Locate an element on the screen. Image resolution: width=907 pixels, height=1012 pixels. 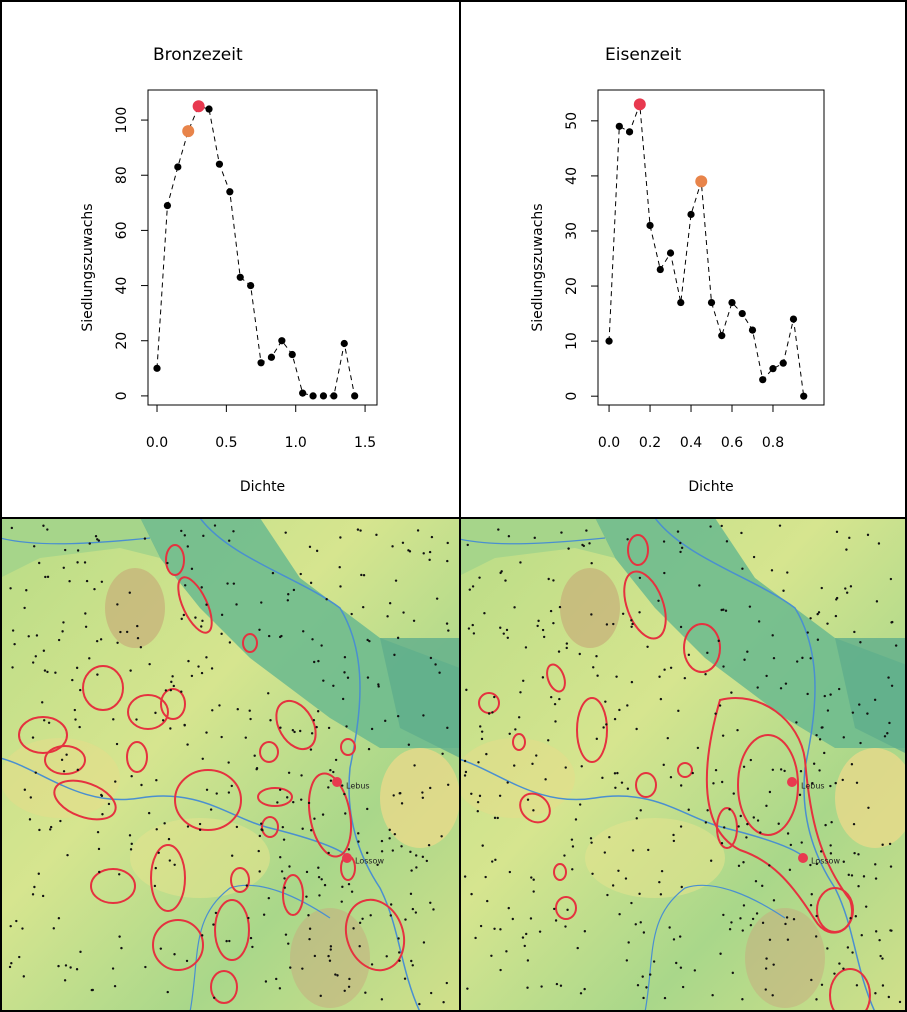
x-tick-label: 0.6 is located at coordinates (732, 443).